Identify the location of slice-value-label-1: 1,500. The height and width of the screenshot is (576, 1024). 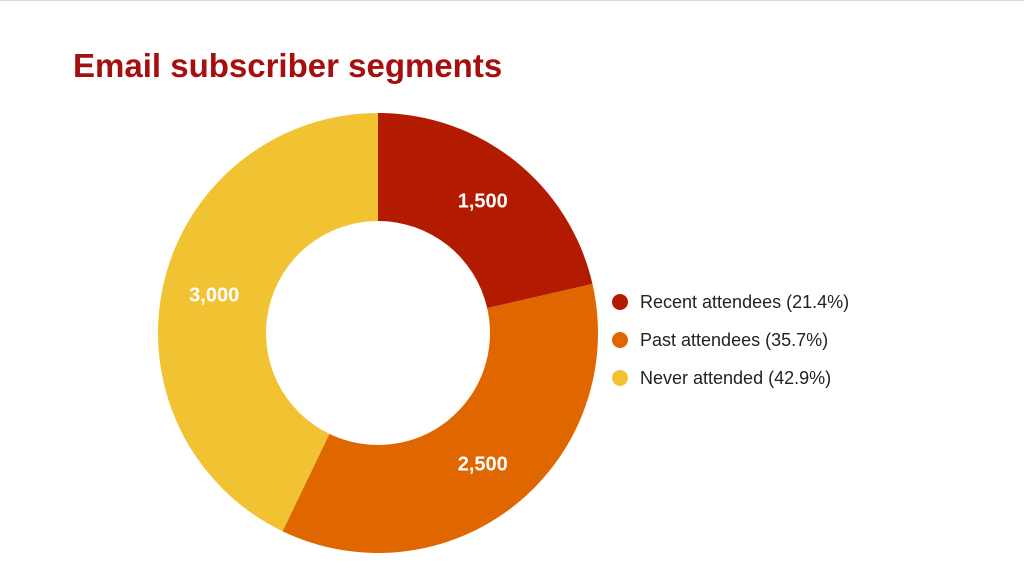
(483, 202).